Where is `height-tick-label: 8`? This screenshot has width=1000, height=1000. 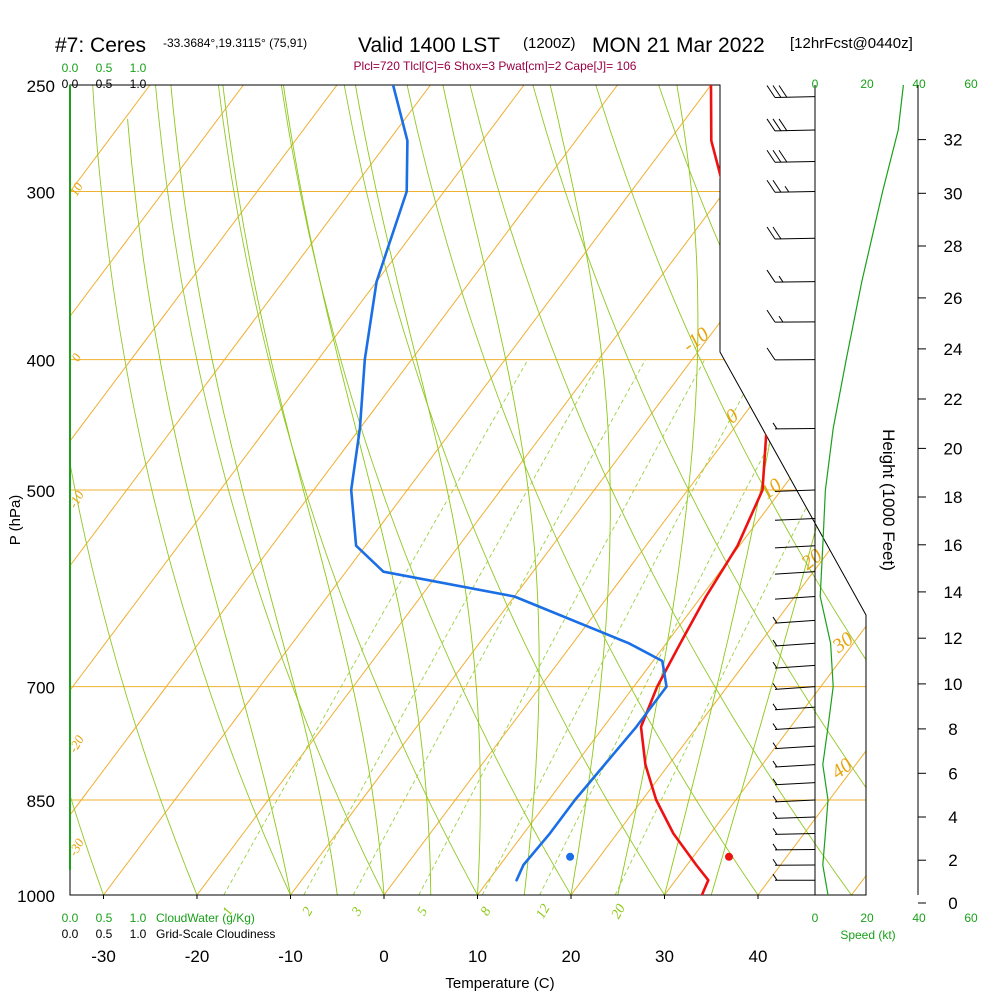 height-tick-label: 8 is located at coordinates (952, 729).